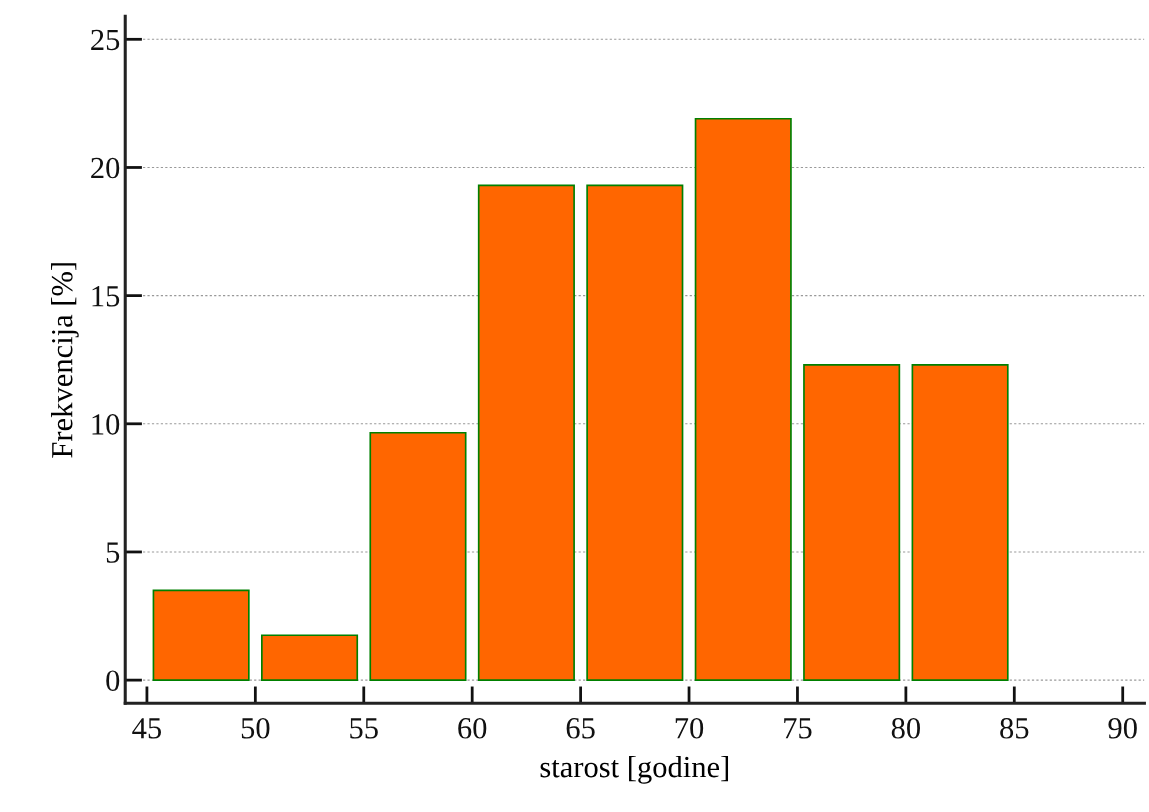  What do you see at coordinates (255, 728) in the screenshot?
I see `x-tick-label: 50` at bounding box center [255, 728].